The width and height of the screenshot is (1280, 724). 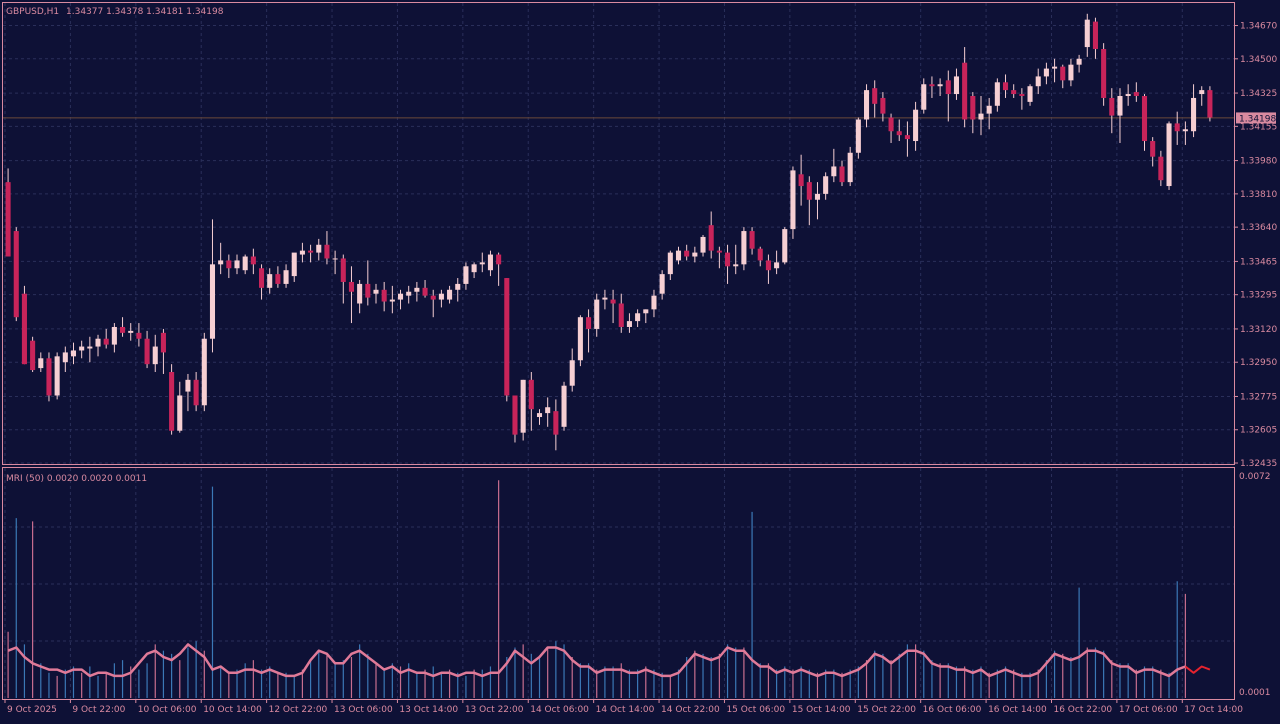 What do you see at coordinates (232, 710) in the screenshot?
I see `time-tick-label: 10 Oct 14:00` at bounding box center [232, 710].